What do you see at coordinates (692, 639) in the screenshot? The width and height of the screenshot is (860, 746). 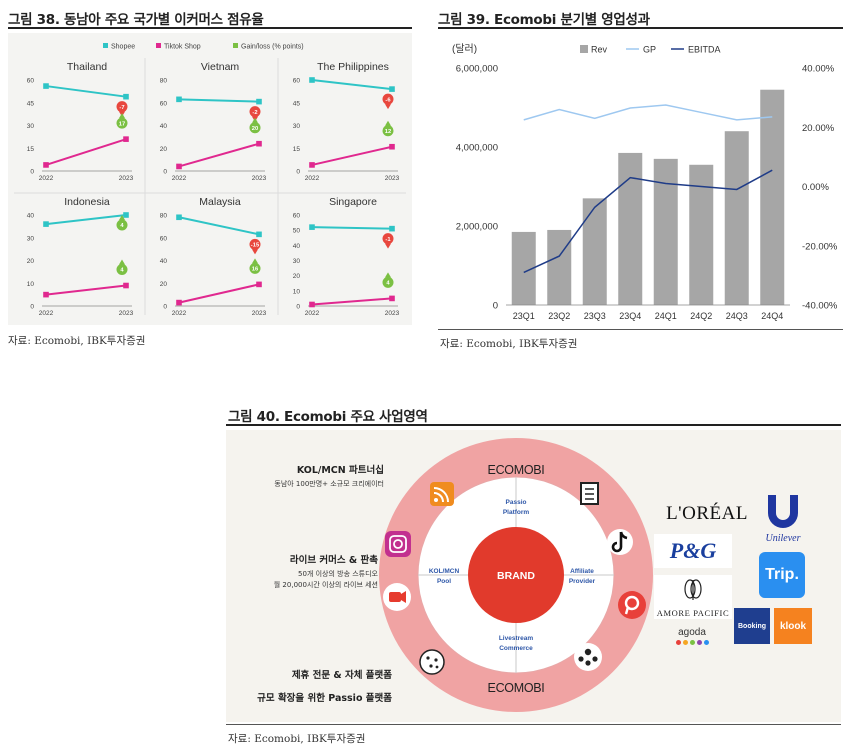 I see `agoda-logo: agoda` at bounding box center [692, 639].